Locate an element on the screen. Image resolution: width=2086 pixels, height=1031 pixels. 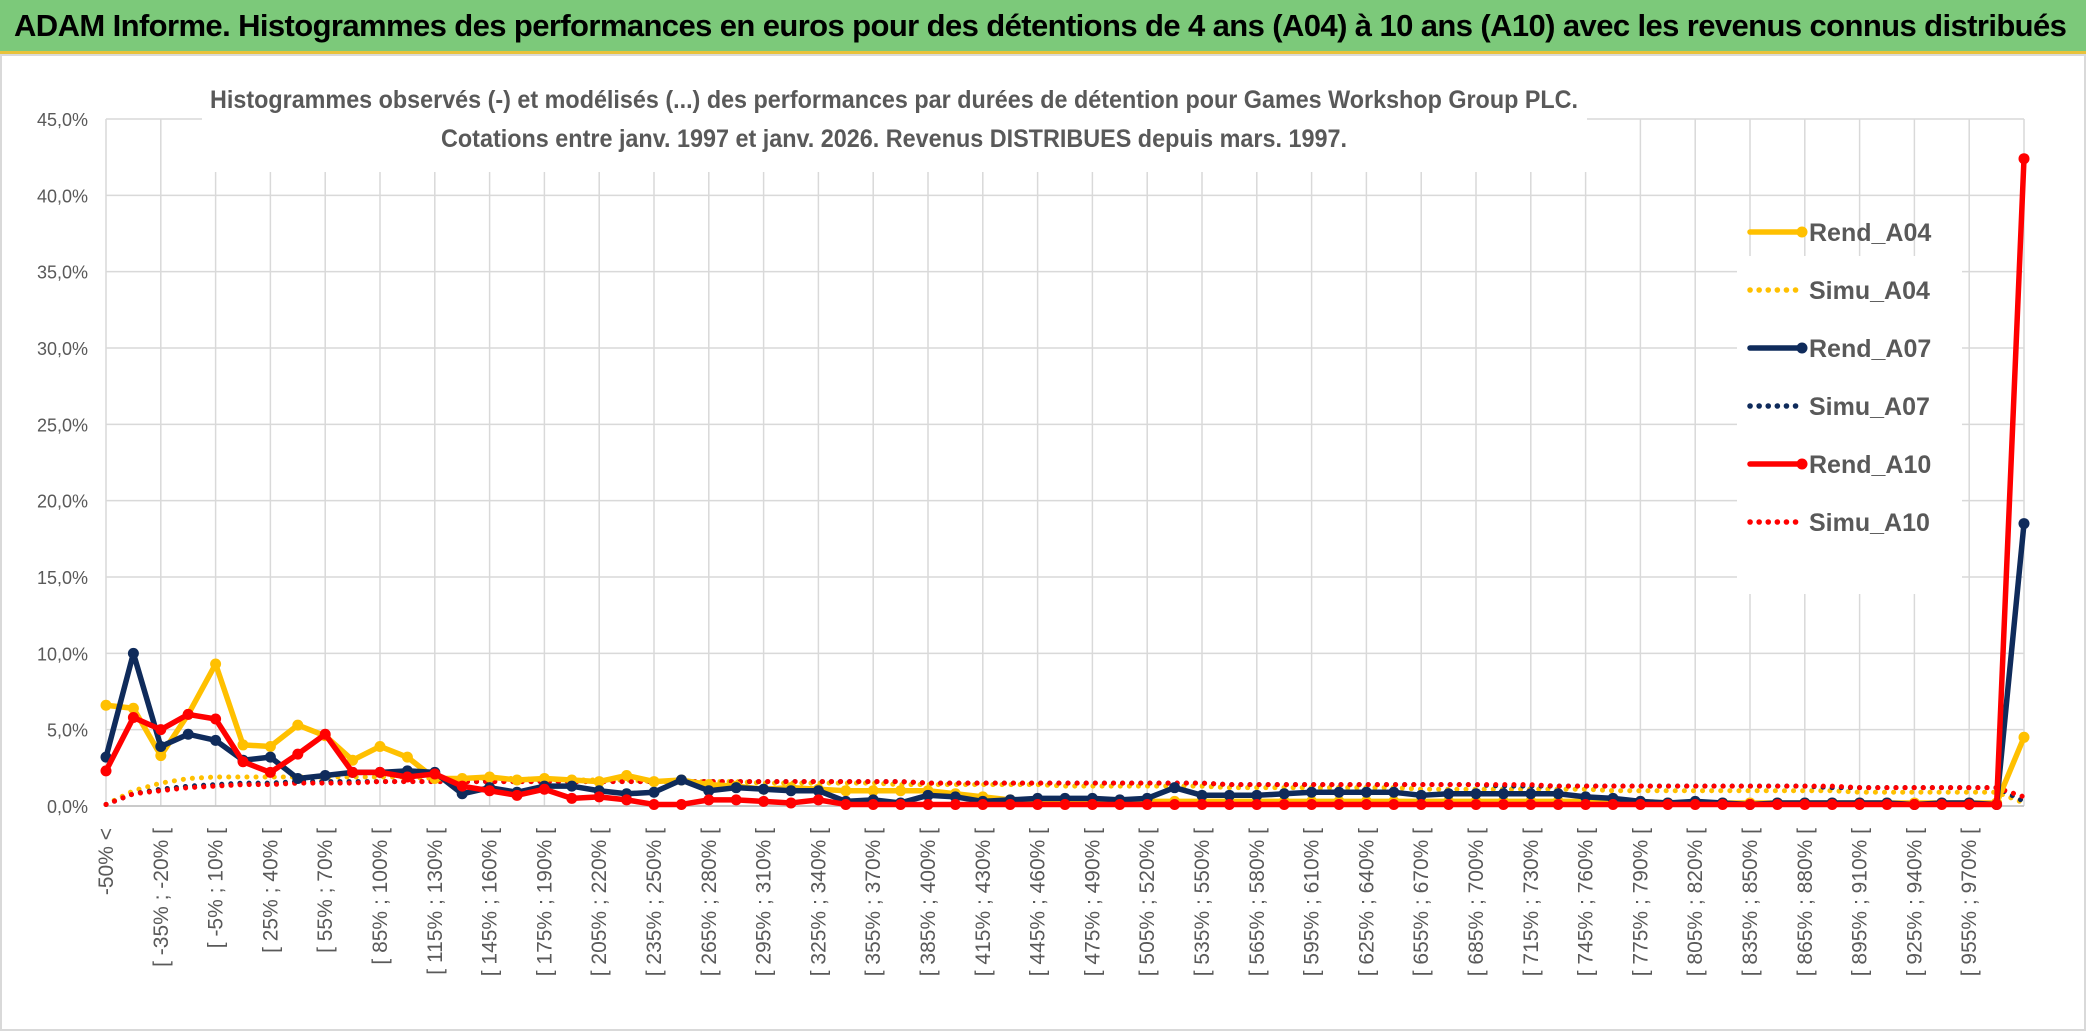
x-tick-label: [ 805% ; 820% [ is located at coordinates (1695, 902).